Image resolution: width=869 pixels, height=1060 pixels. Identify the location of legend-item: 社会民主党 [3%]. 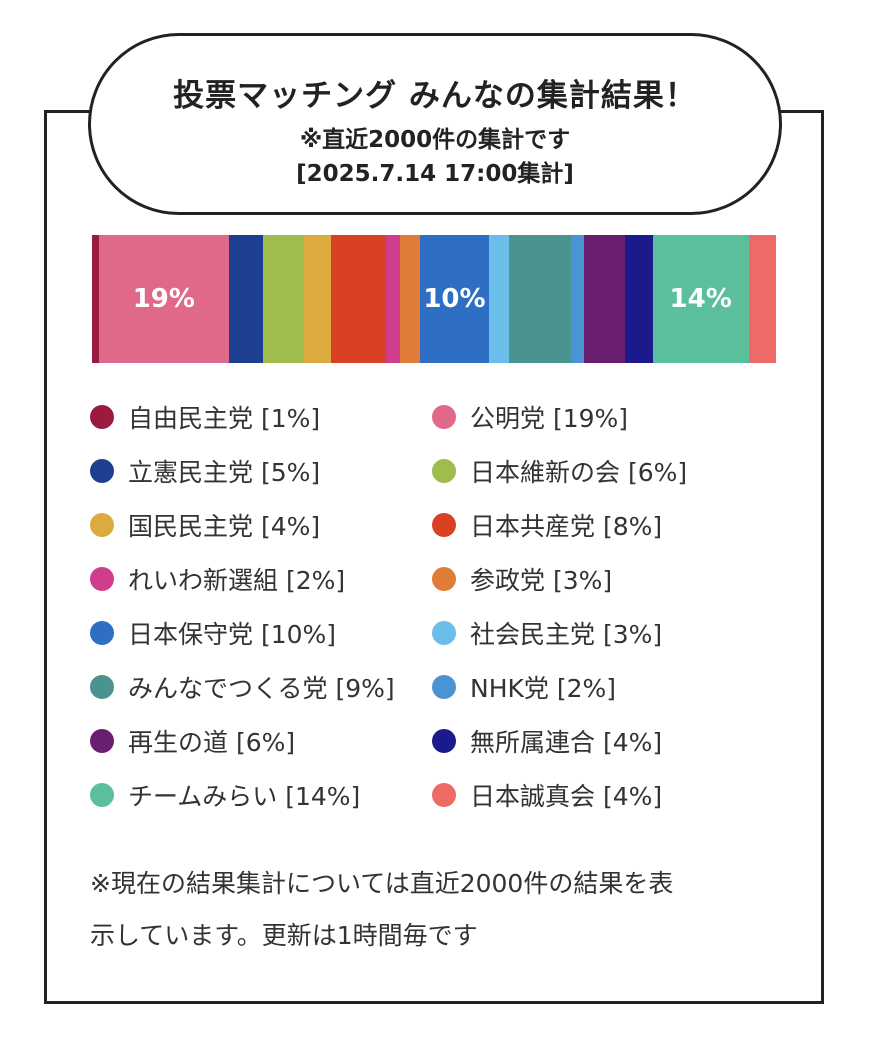
(603, 633).